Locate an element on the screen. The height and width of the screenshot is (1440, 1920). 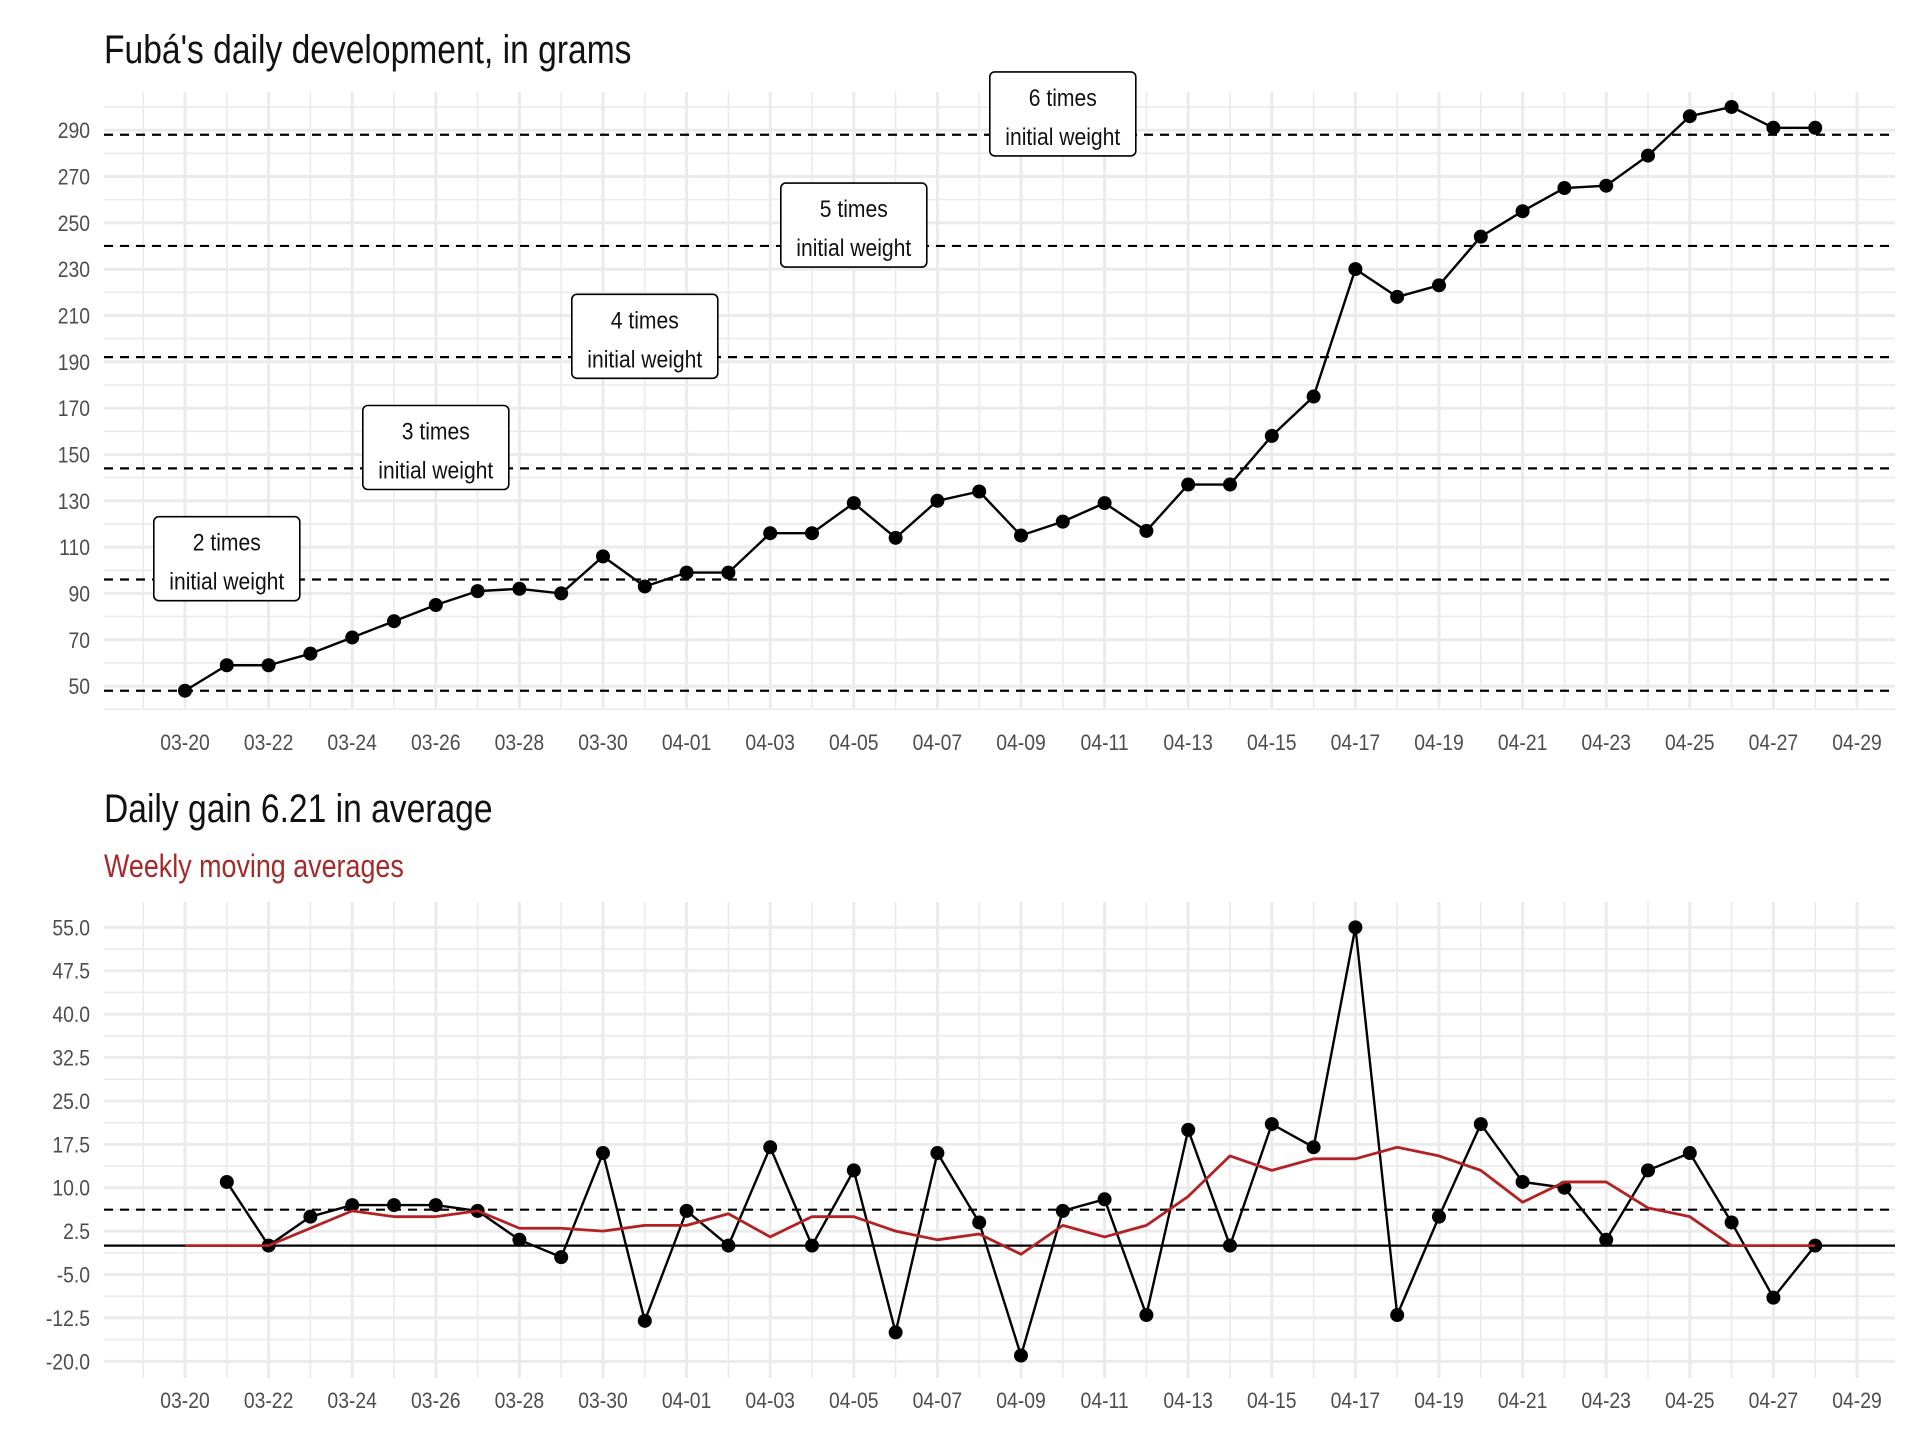
y-tick-label: 290 is located at coordinates (74, 131).